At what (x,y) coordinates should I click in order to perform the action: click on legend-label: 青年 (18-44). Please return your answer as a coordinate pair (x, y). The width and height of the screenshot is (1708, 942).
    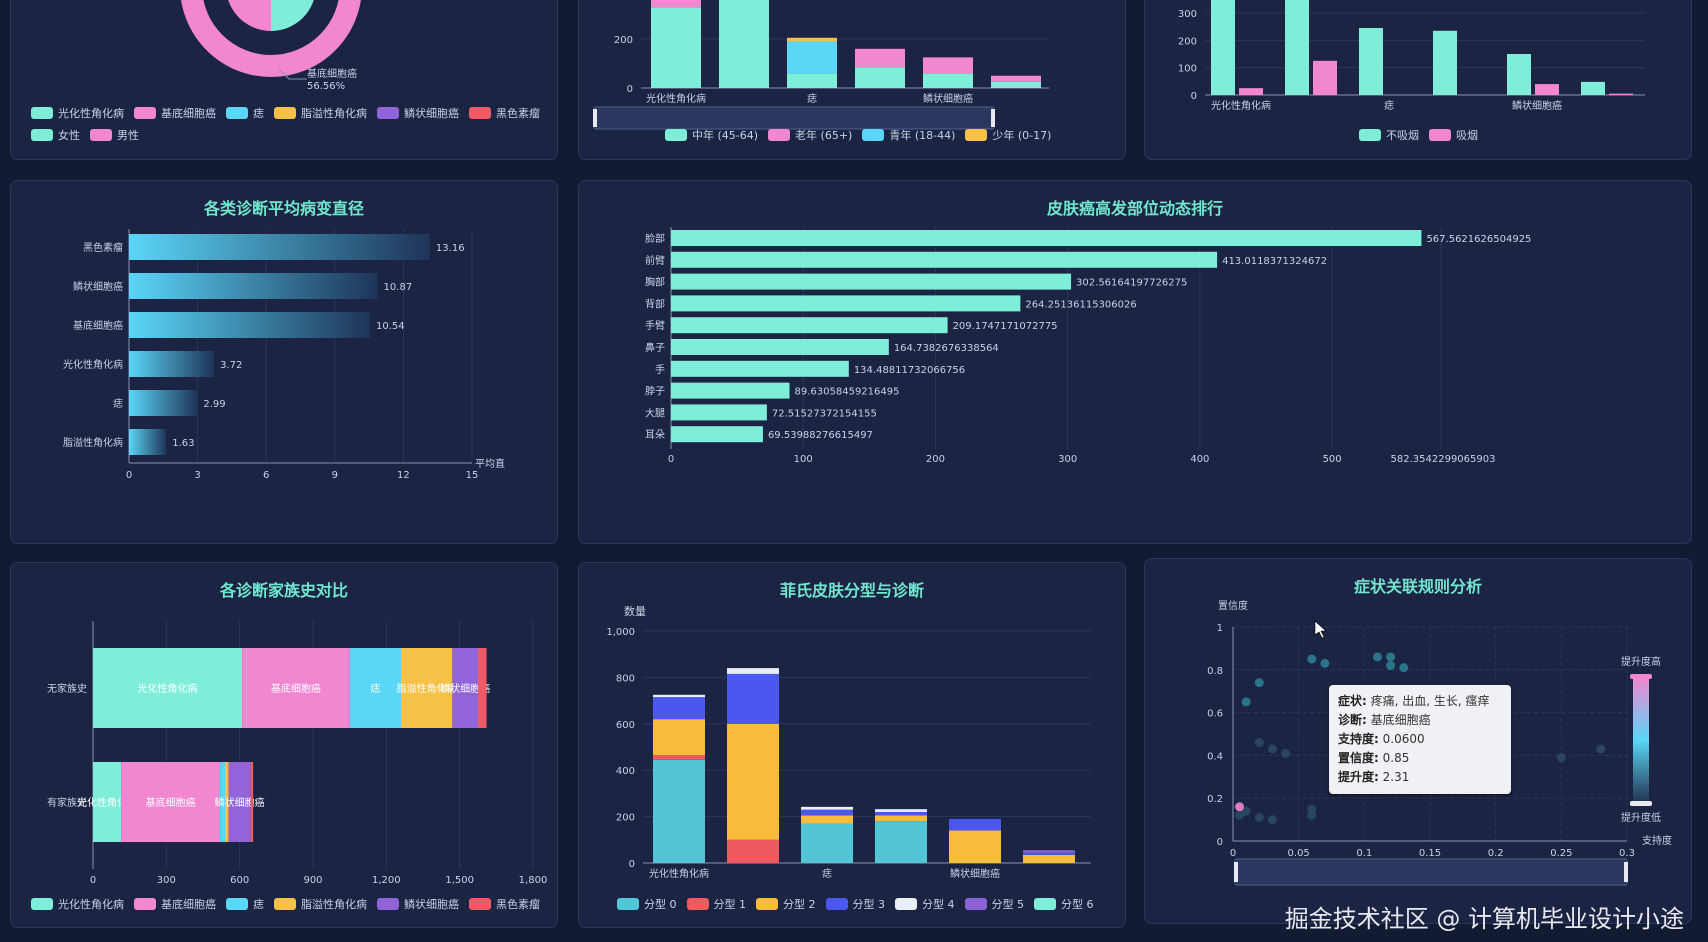
    Looking at the image, I should click on (922, 135).